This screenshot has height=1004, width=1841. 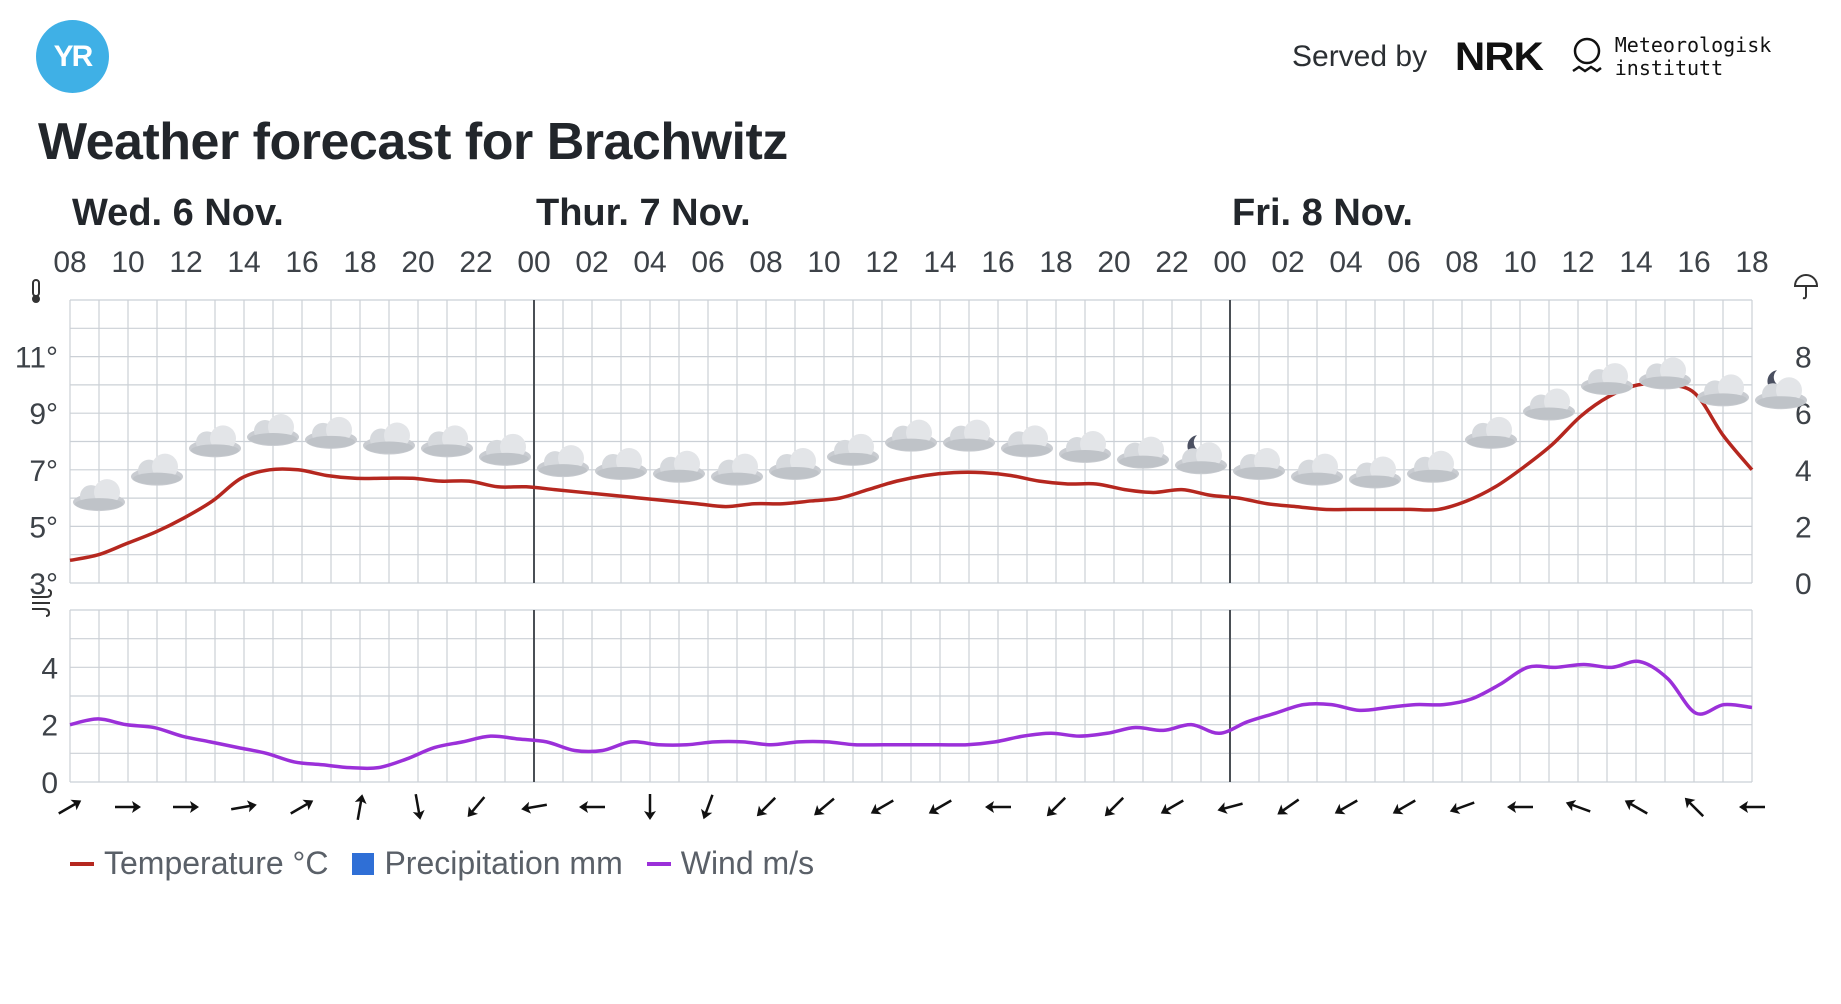 I want to click on chart-legend: Temperature °C Precipitation mm Wind m/s, so click(x=454, y=863).